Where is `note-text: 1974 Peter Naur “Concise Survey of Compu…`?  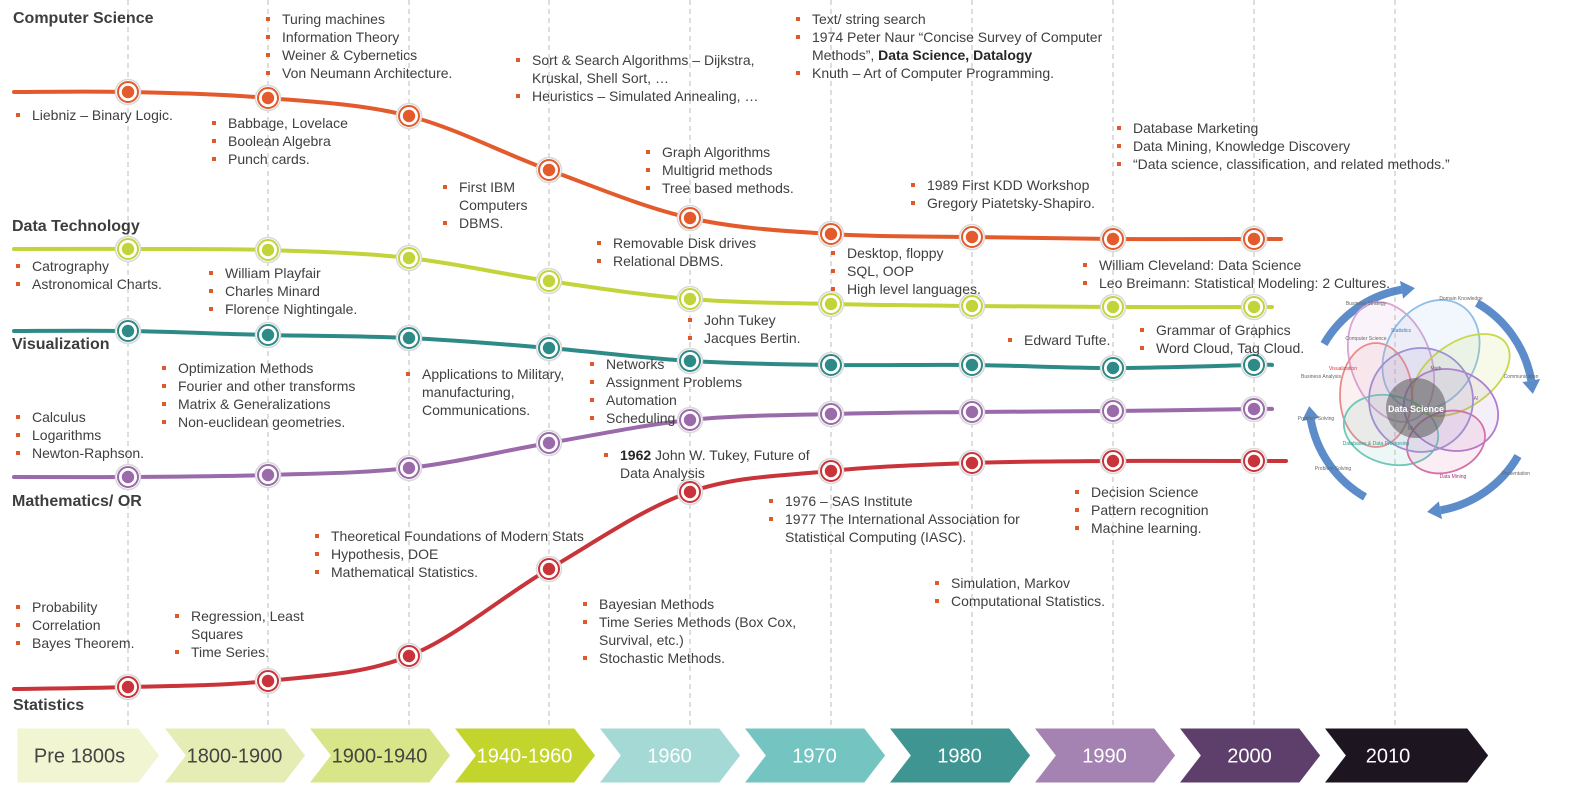
note-text: 1974 Peter Naur “Concise Survey of Compu… is located at coordinates (957, 46).